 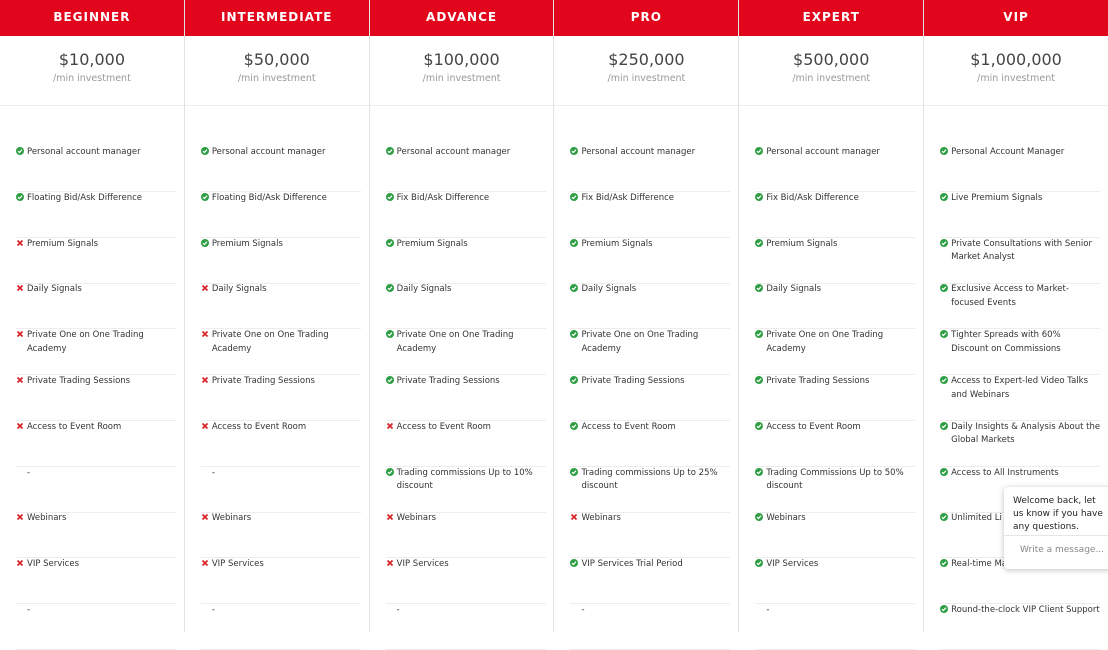 What do you see at coordinates (213, 610) in the screenshot?
I see `feature-text: -` at bounding box center [213, 610].